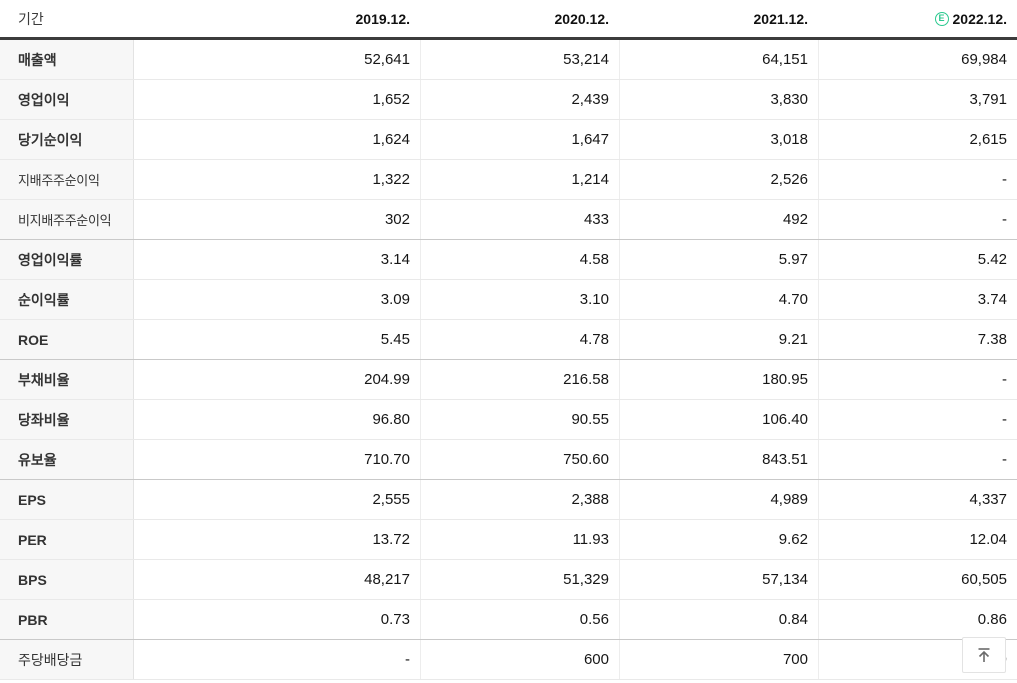 The width and height of the screenshot is (1017, 683). Describe the element at coordinates (590, 499) in the screenshot. I see `cell-value: 2,388` at that location.